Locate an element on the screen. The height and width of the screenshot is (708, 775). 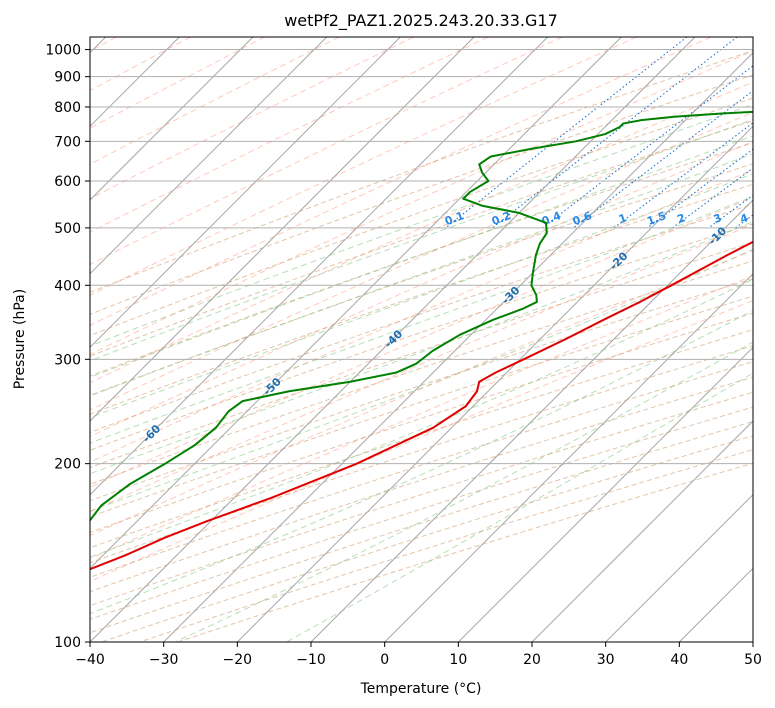
mixing-ratio-label: 2 is located at coordinates (682, 218).